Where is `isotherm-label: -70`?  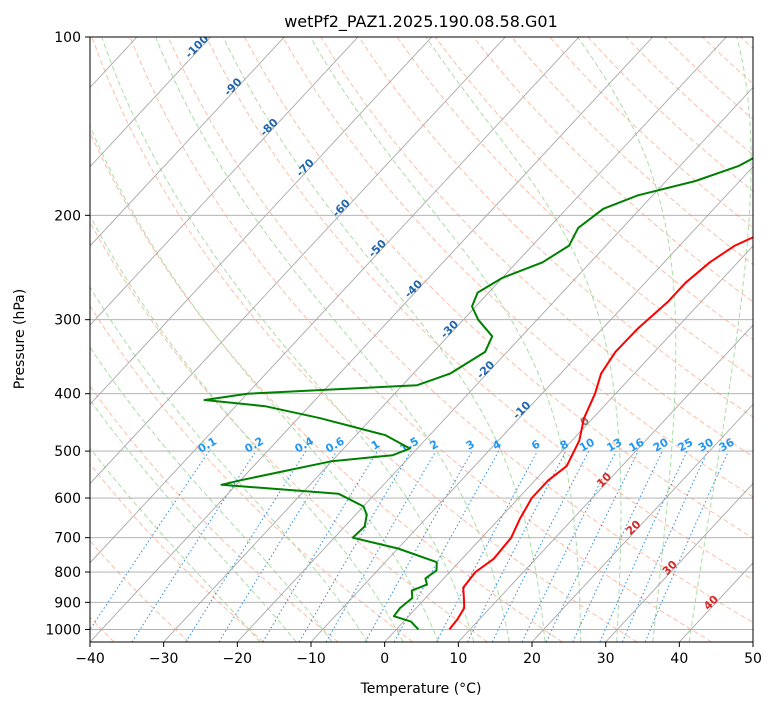 isotherm-label: -70 is located at coordinates (305, 167).